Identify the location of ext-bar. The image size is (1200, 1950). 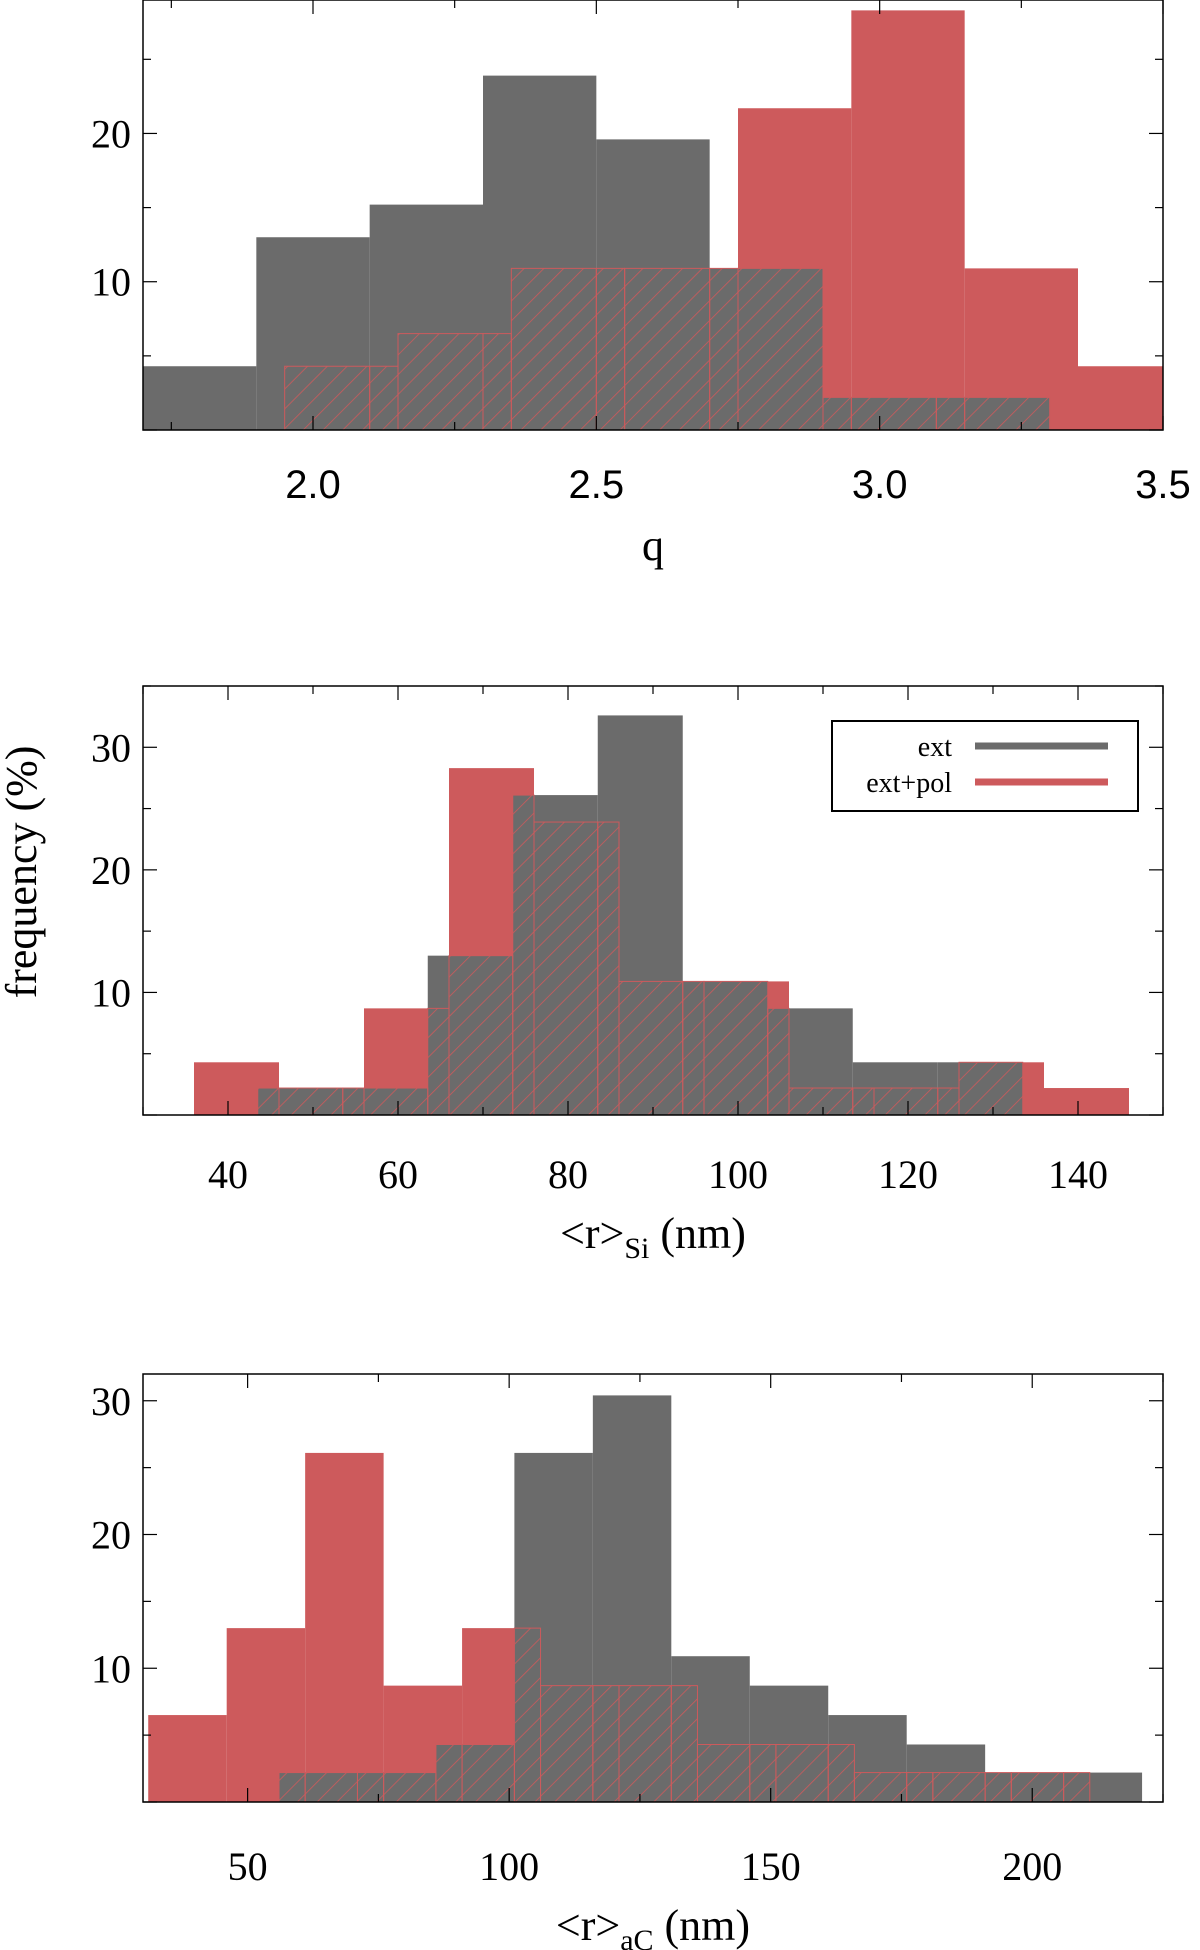
(200, 398).